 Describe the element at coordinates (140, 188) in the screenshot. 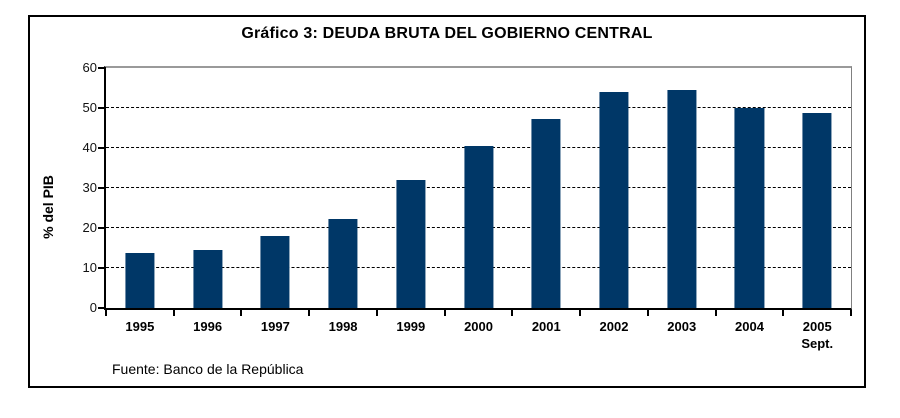

I see `bar-column-1995` at that location.